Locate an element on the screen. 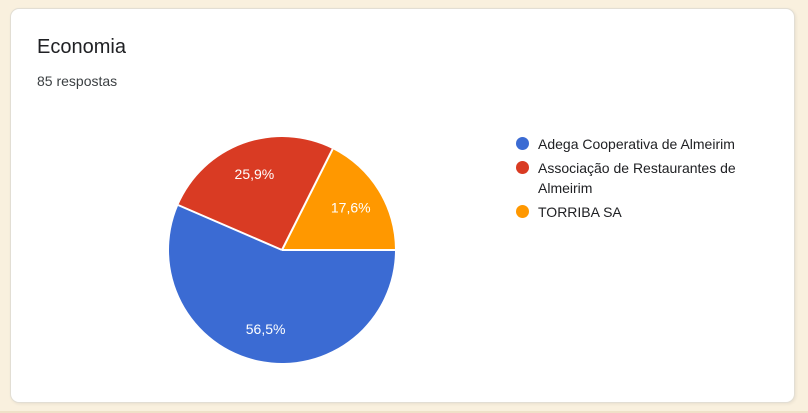 Image resolution: width=808 pixels, height=413 pixels. question-title: Economia is located at coordinates (81, 47).